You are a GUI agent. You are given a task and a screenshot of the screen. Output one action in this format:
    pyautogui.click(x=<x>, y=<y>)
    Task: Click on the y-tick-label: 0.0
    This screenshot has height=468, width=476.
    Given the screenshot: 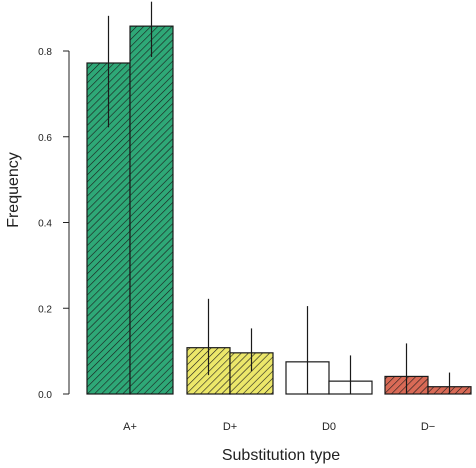 What is the action you would take?
    pyautogui.click(x=45, y=395)
    